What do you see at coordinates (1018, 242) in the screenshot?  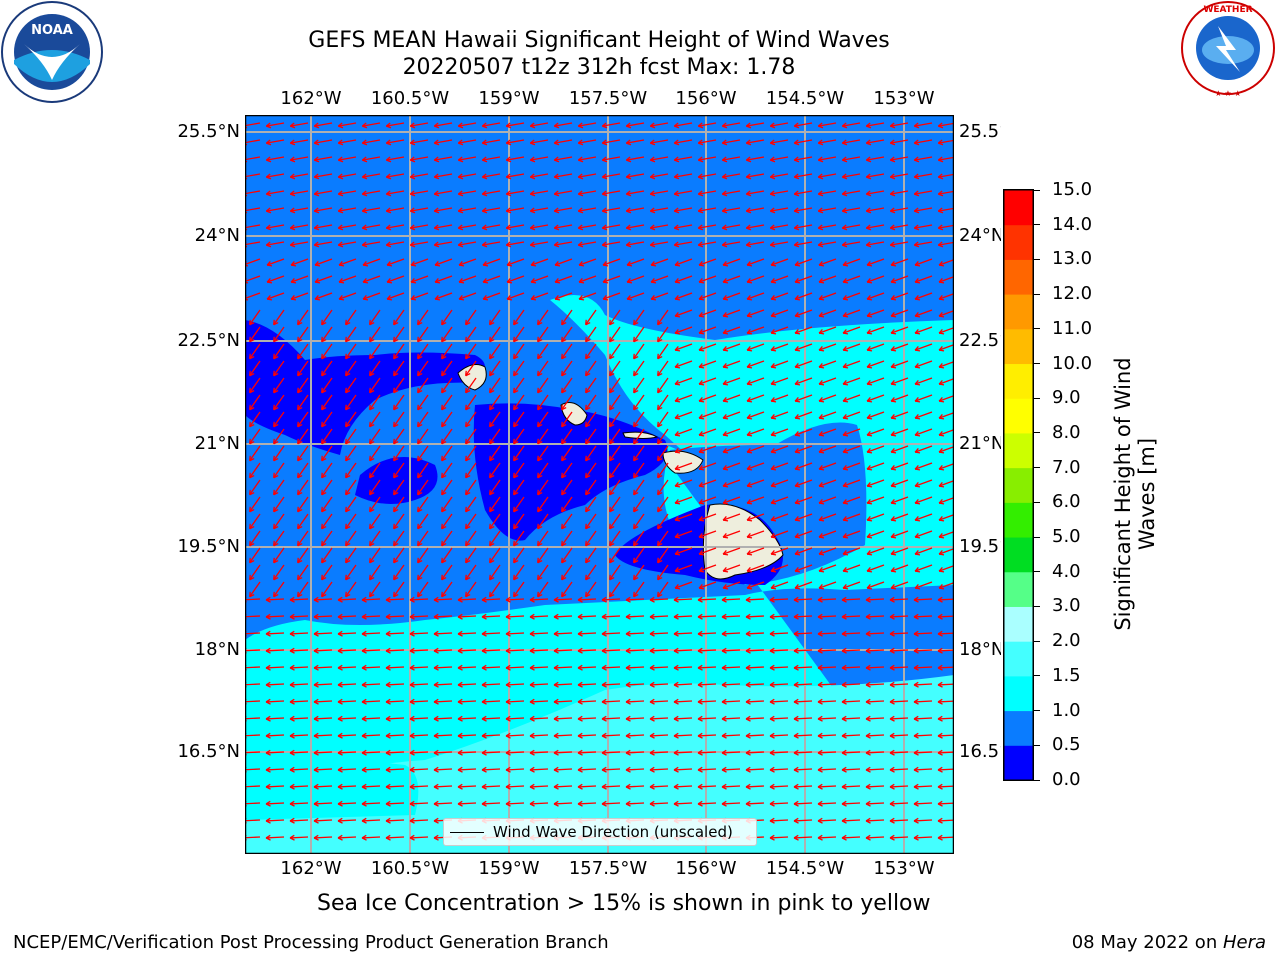 I see `colorbar-segment` at bounding box center [1018, 242].